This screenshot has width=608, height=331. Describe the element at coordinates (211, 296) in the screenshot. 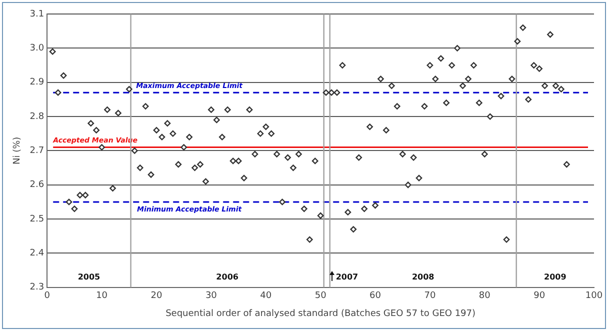

I see `x-tick-label: 30` at that location.